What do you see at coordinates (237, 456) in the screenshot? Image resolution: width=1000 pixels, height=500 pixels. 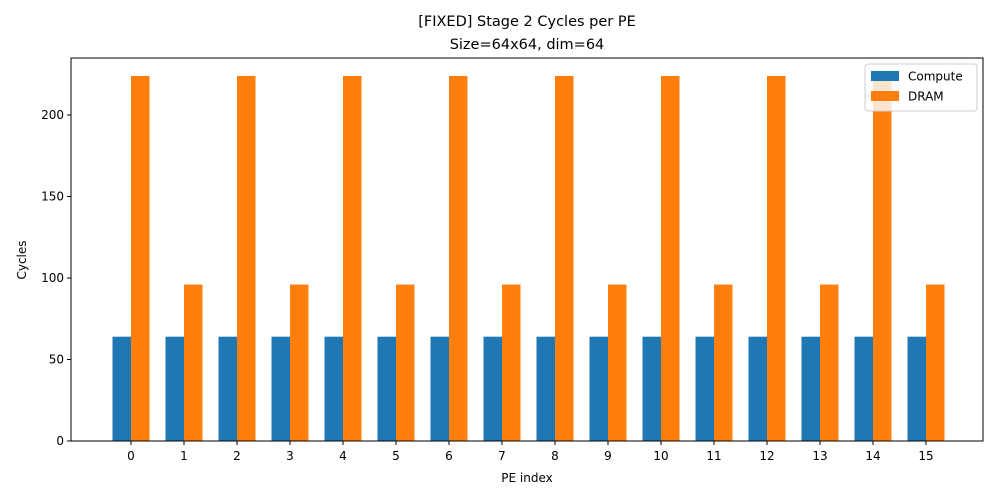 I see `x-tick-label-2: 2` at bounding box center [237, 456].